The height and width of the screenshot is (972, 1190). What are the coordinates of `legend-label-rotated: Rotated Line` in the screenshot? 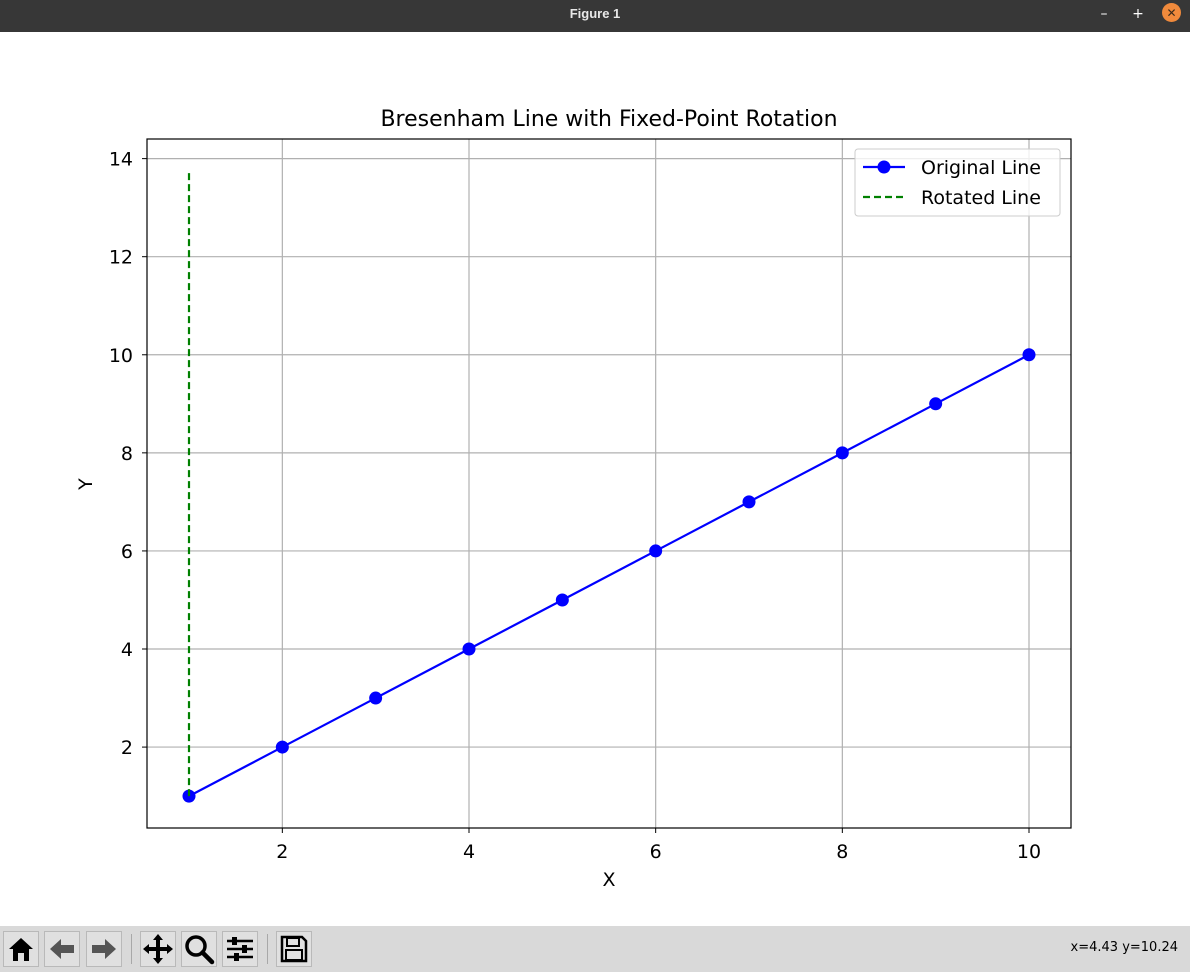 It's located at (981, 198).